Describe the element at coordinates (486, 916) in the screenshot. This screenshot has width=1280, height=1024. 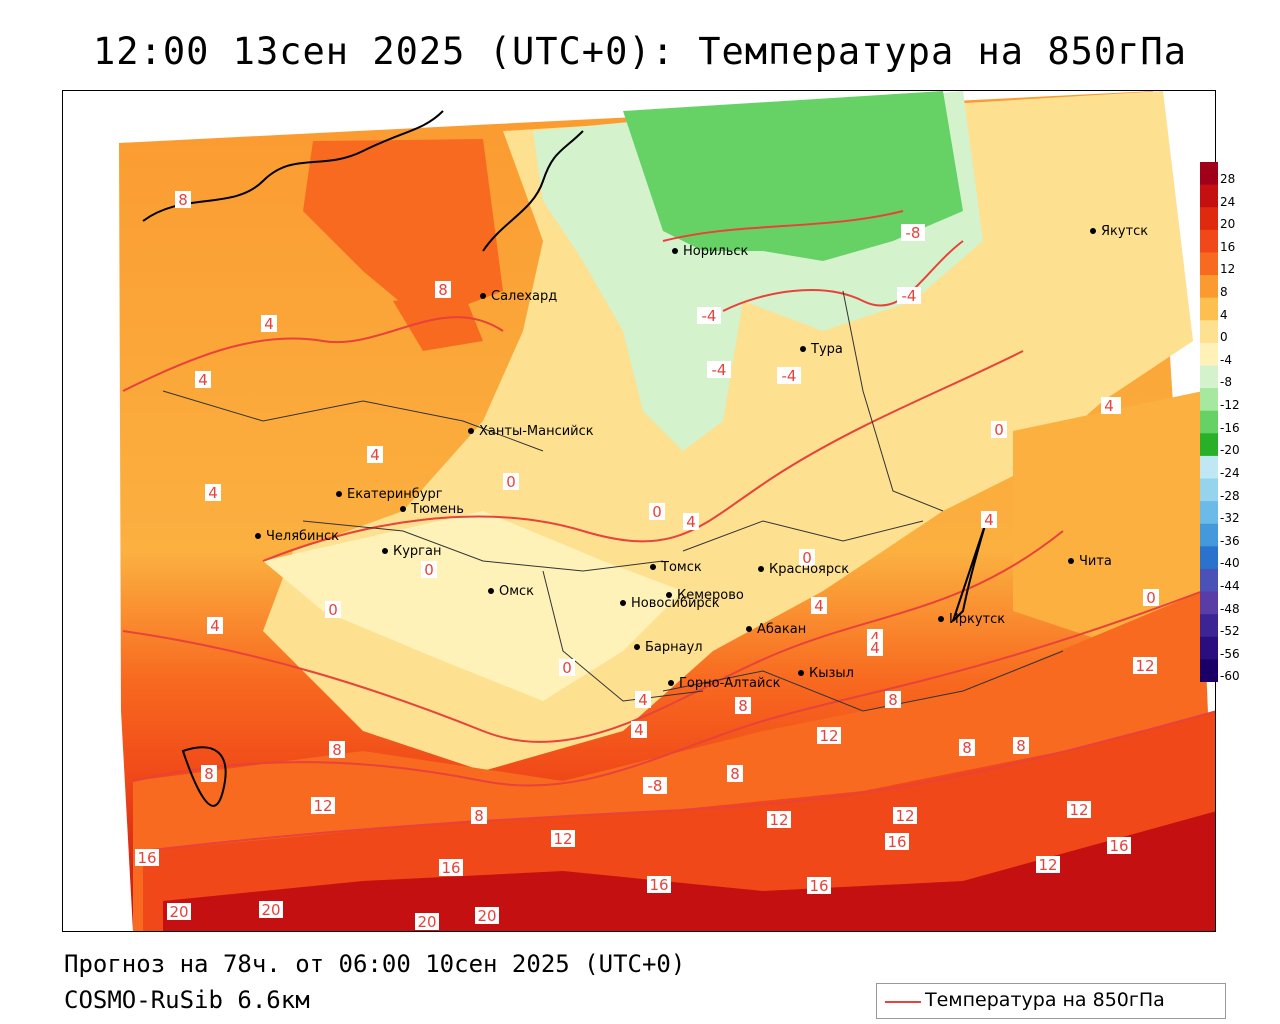
I see `isotherm-value-label: 20` at that location.